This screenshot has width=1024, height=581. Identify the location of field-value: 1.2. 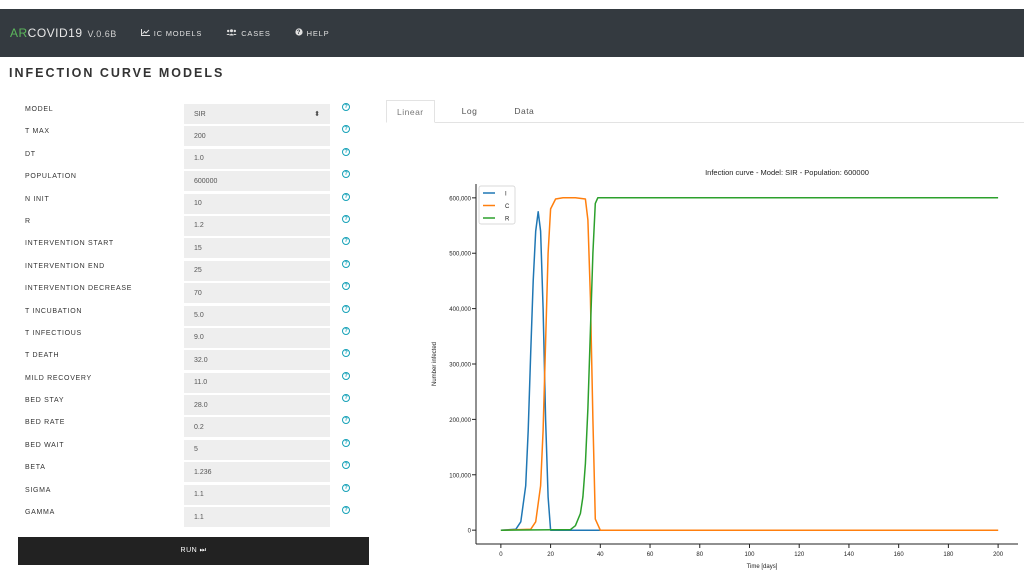
(199, 226).